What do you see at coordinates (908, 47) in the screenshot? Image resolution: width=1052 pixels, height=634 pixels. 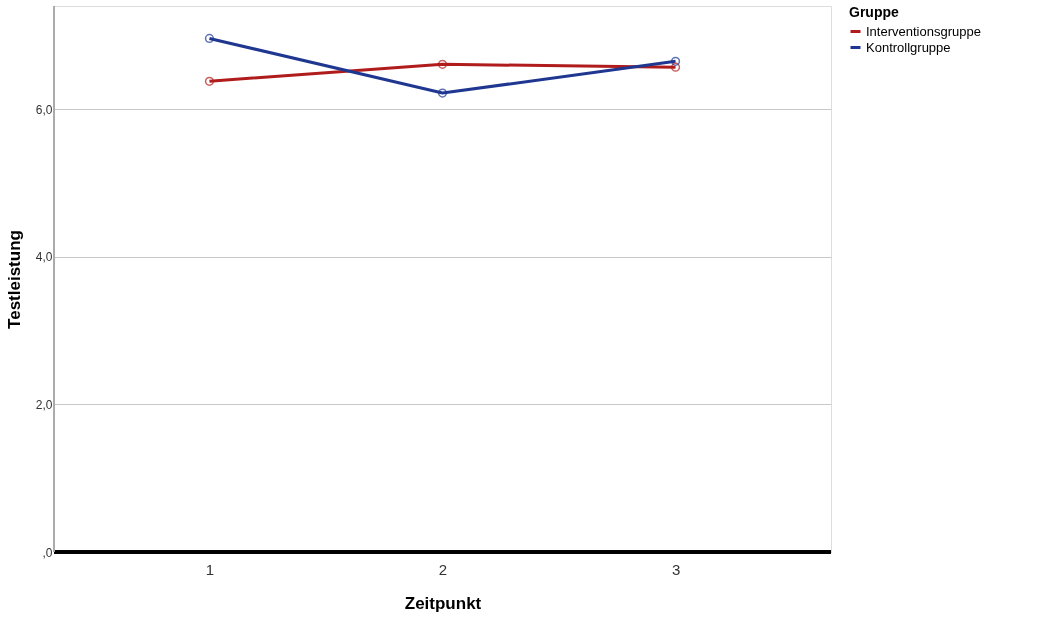 I see `legend-label: Kontrollgruppe` at bounding box center [908, 47].